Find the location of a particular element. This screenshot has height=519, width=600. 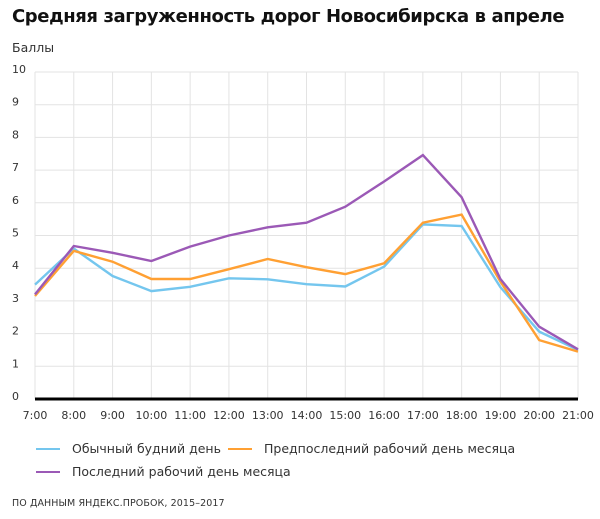

legend-item-penultimate-workday: Предпоследний рабочий день месяца is located at coordinates (371, 448).